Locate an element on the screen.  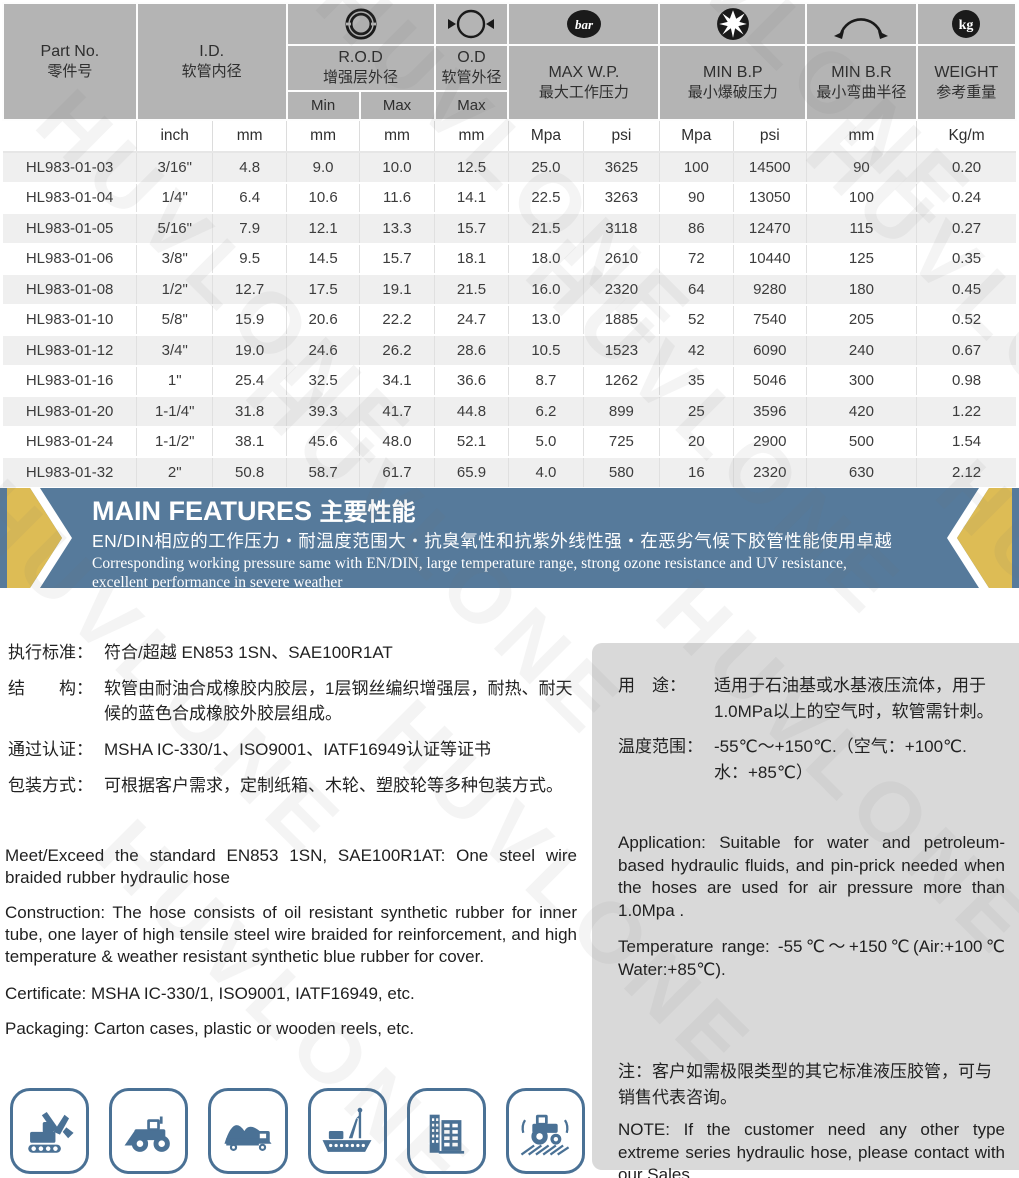
value-cell: 19.0 is located at coordinates (250, 350).